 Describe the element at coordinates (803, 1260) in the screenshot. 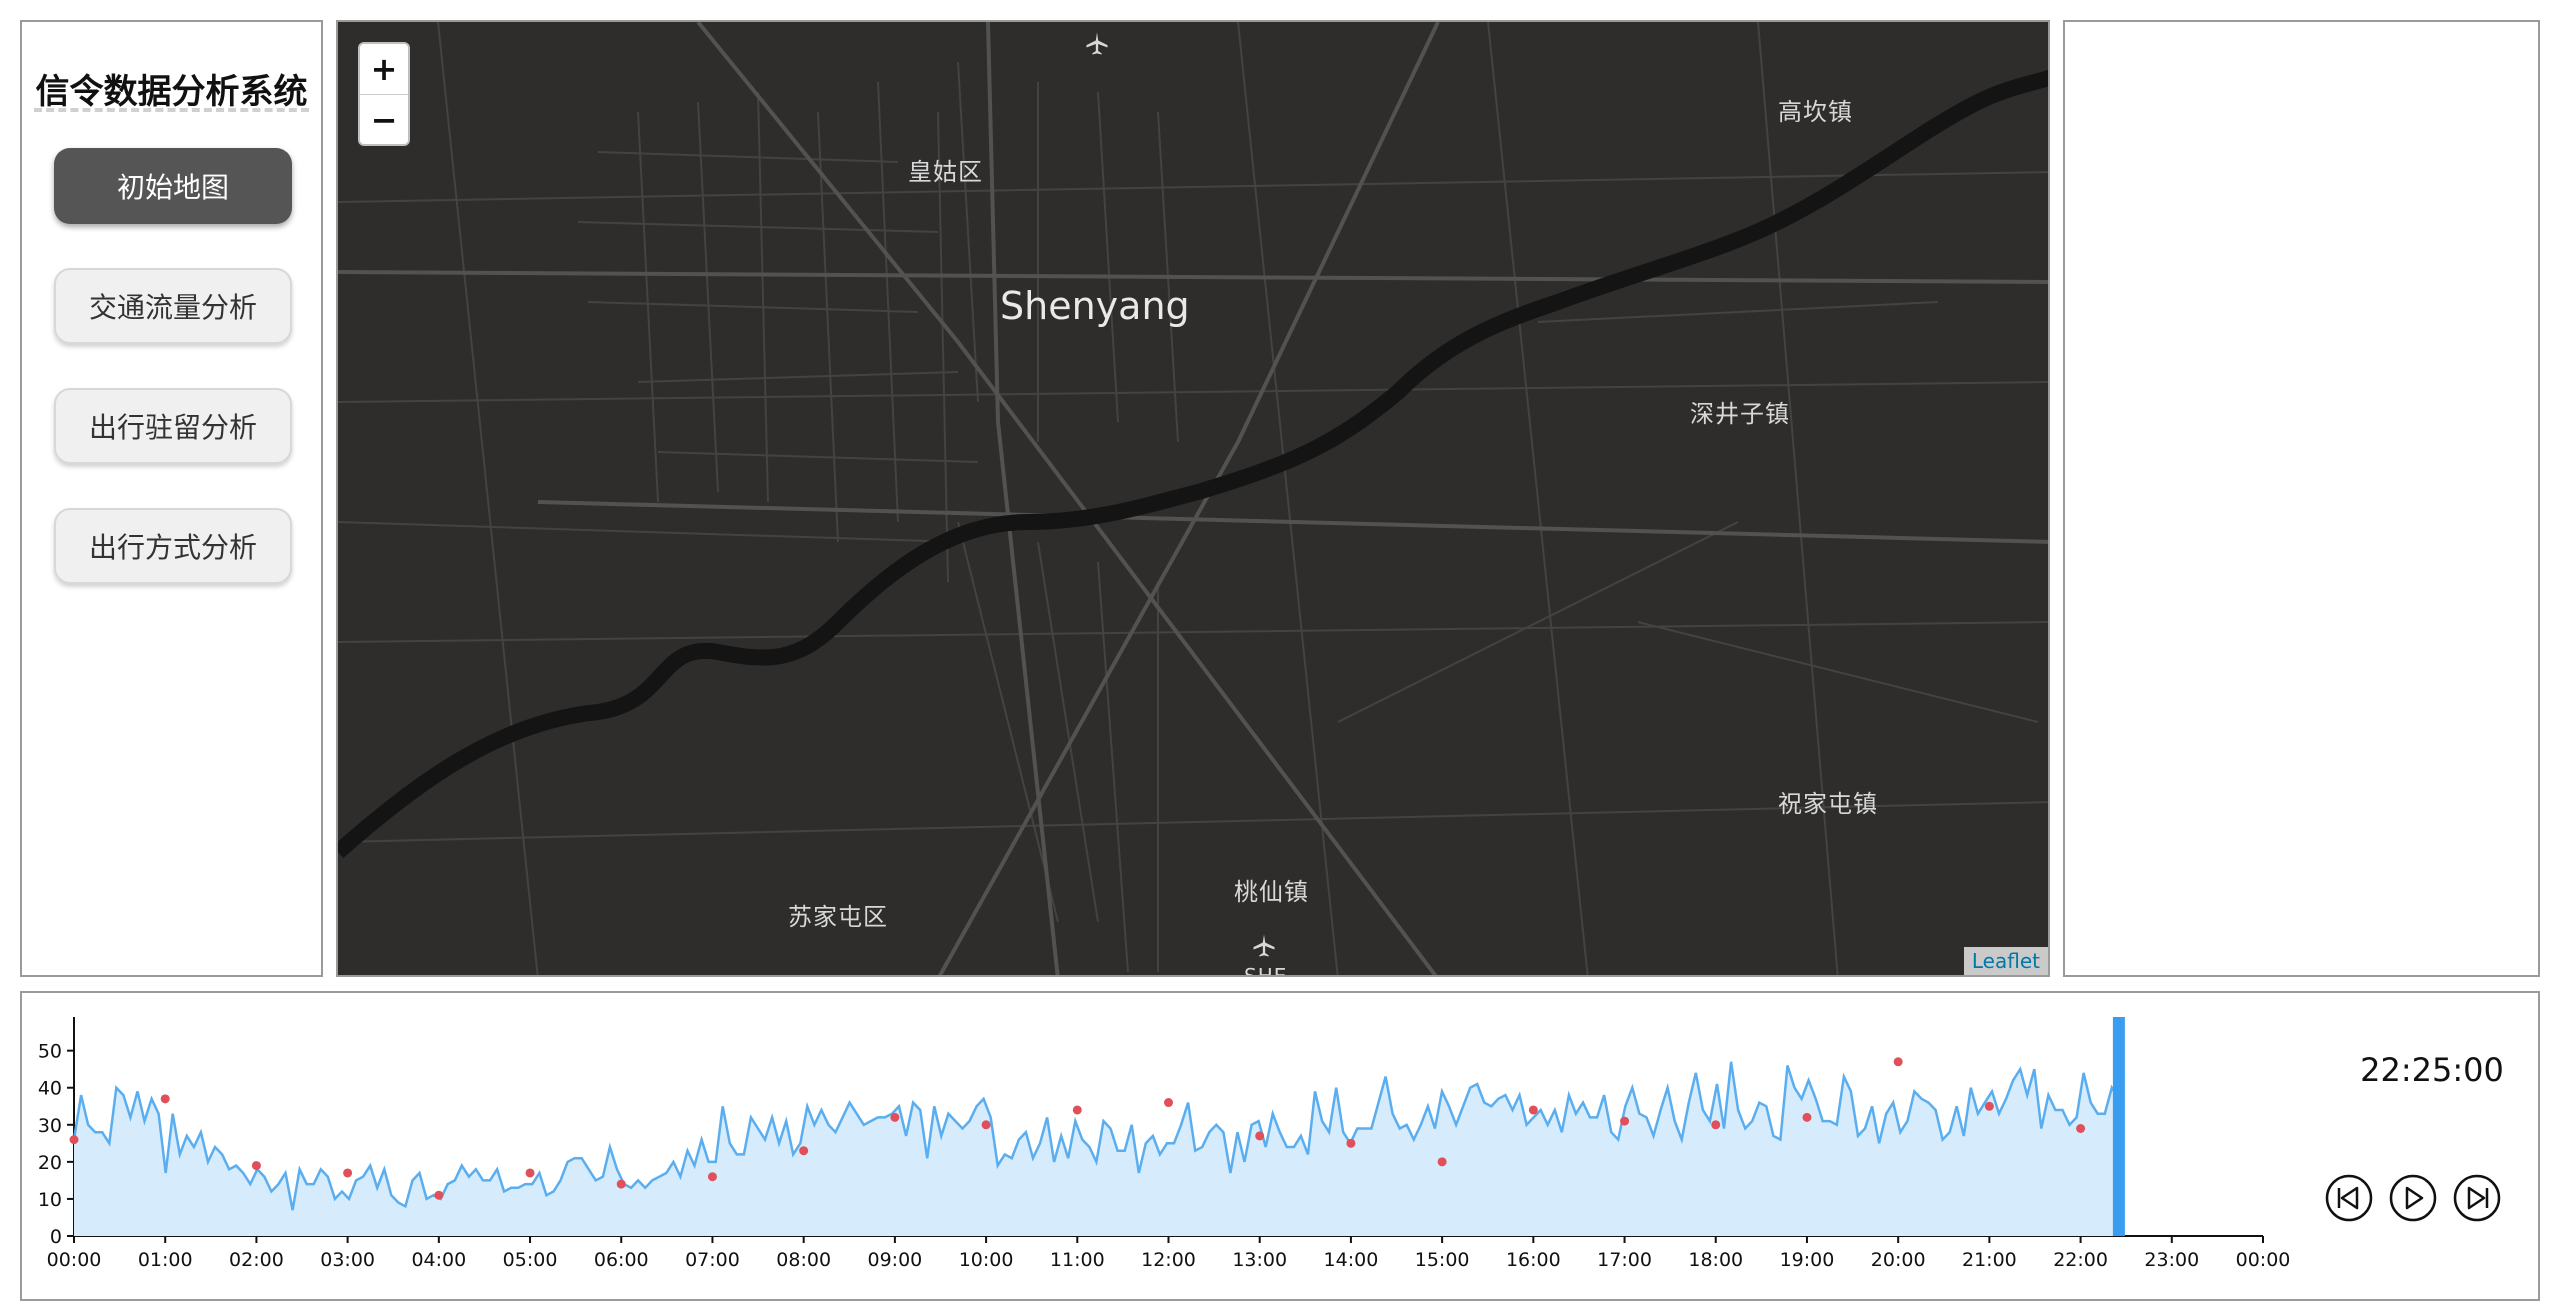

I see `x-tick-label: 08:00` at that location.